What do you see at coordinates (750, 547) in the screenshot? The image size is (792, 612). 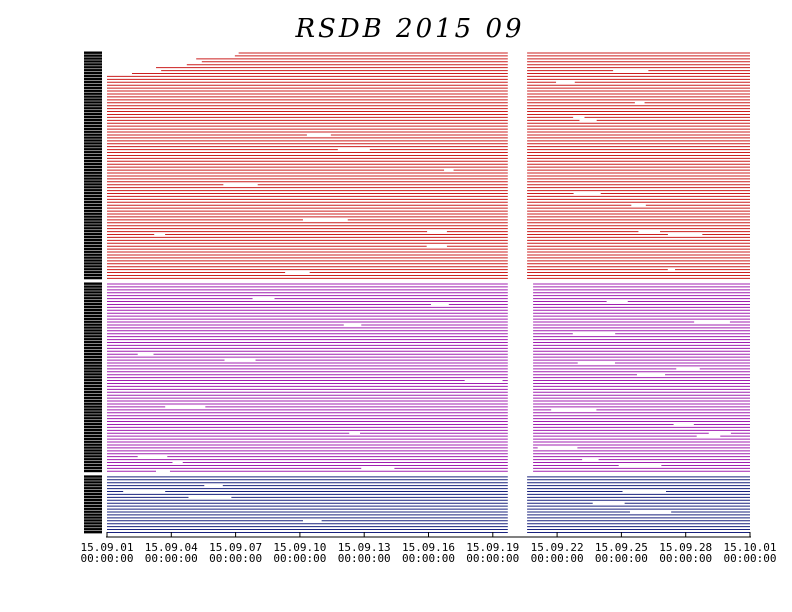 I see `x-tick-label: 15.10.01` at bounding box center [750, 547].